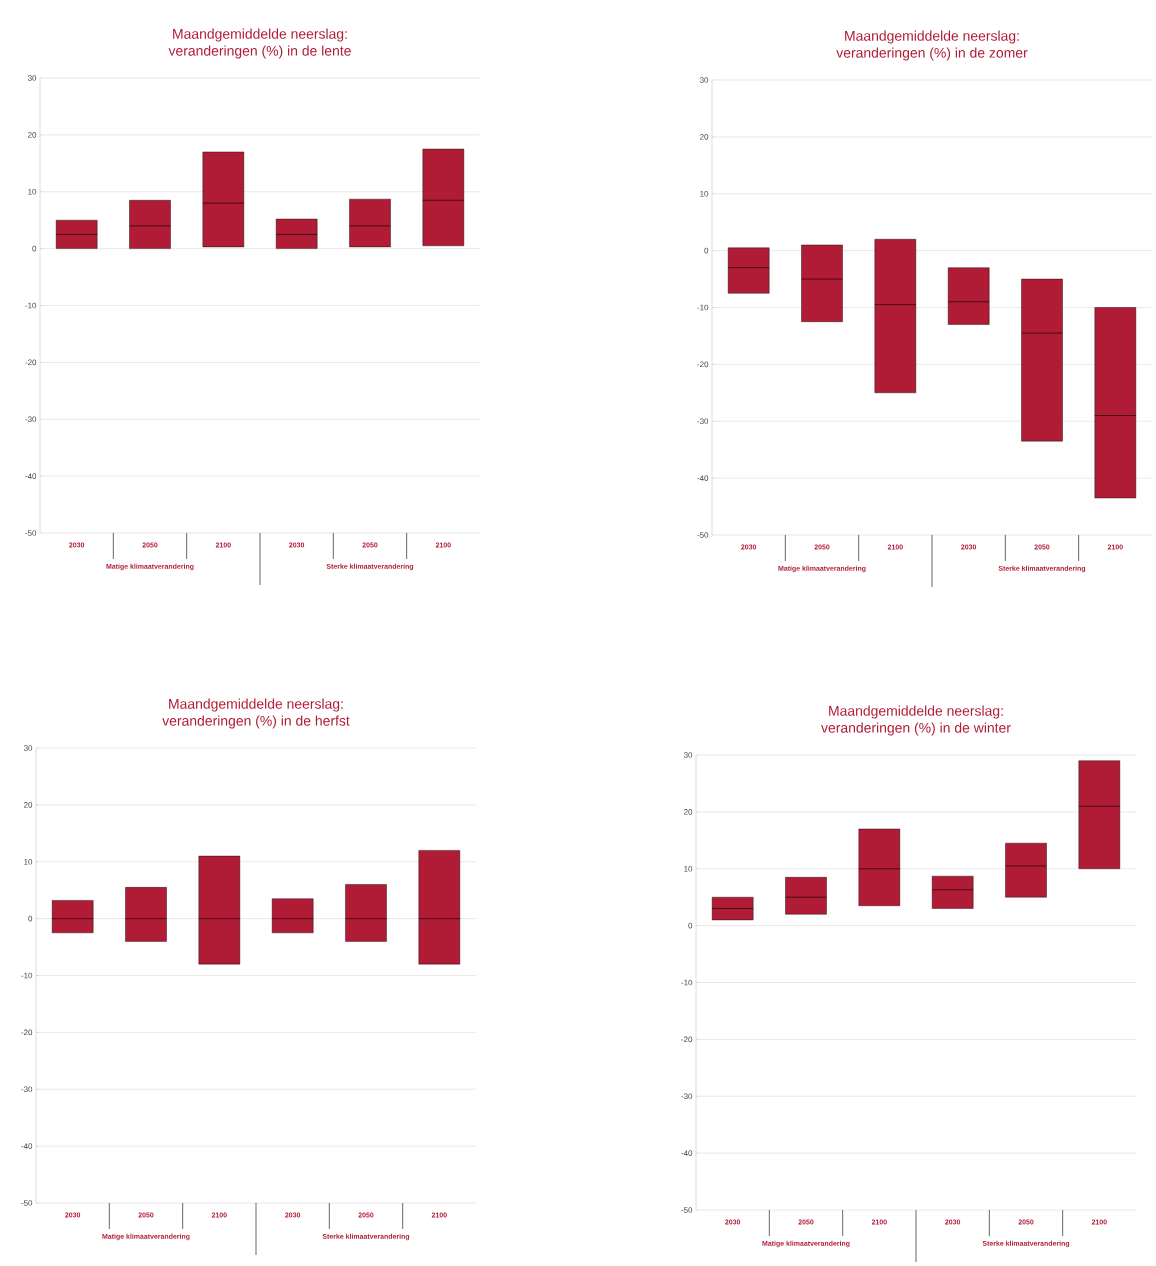  What do you see at coordinates (916, 729) in the screenshot?
I see `chart-subtitle: veranderingen (%) in de winter` at bounding box center [916, 729].